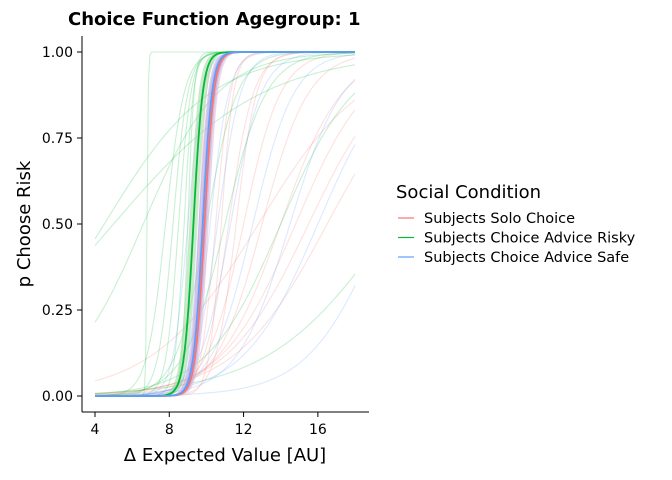 The image size is (672, 480). I want to click on y-axis-ticks: 0.00 0.25 0.50 0.75 1.00, so click(62, 225).